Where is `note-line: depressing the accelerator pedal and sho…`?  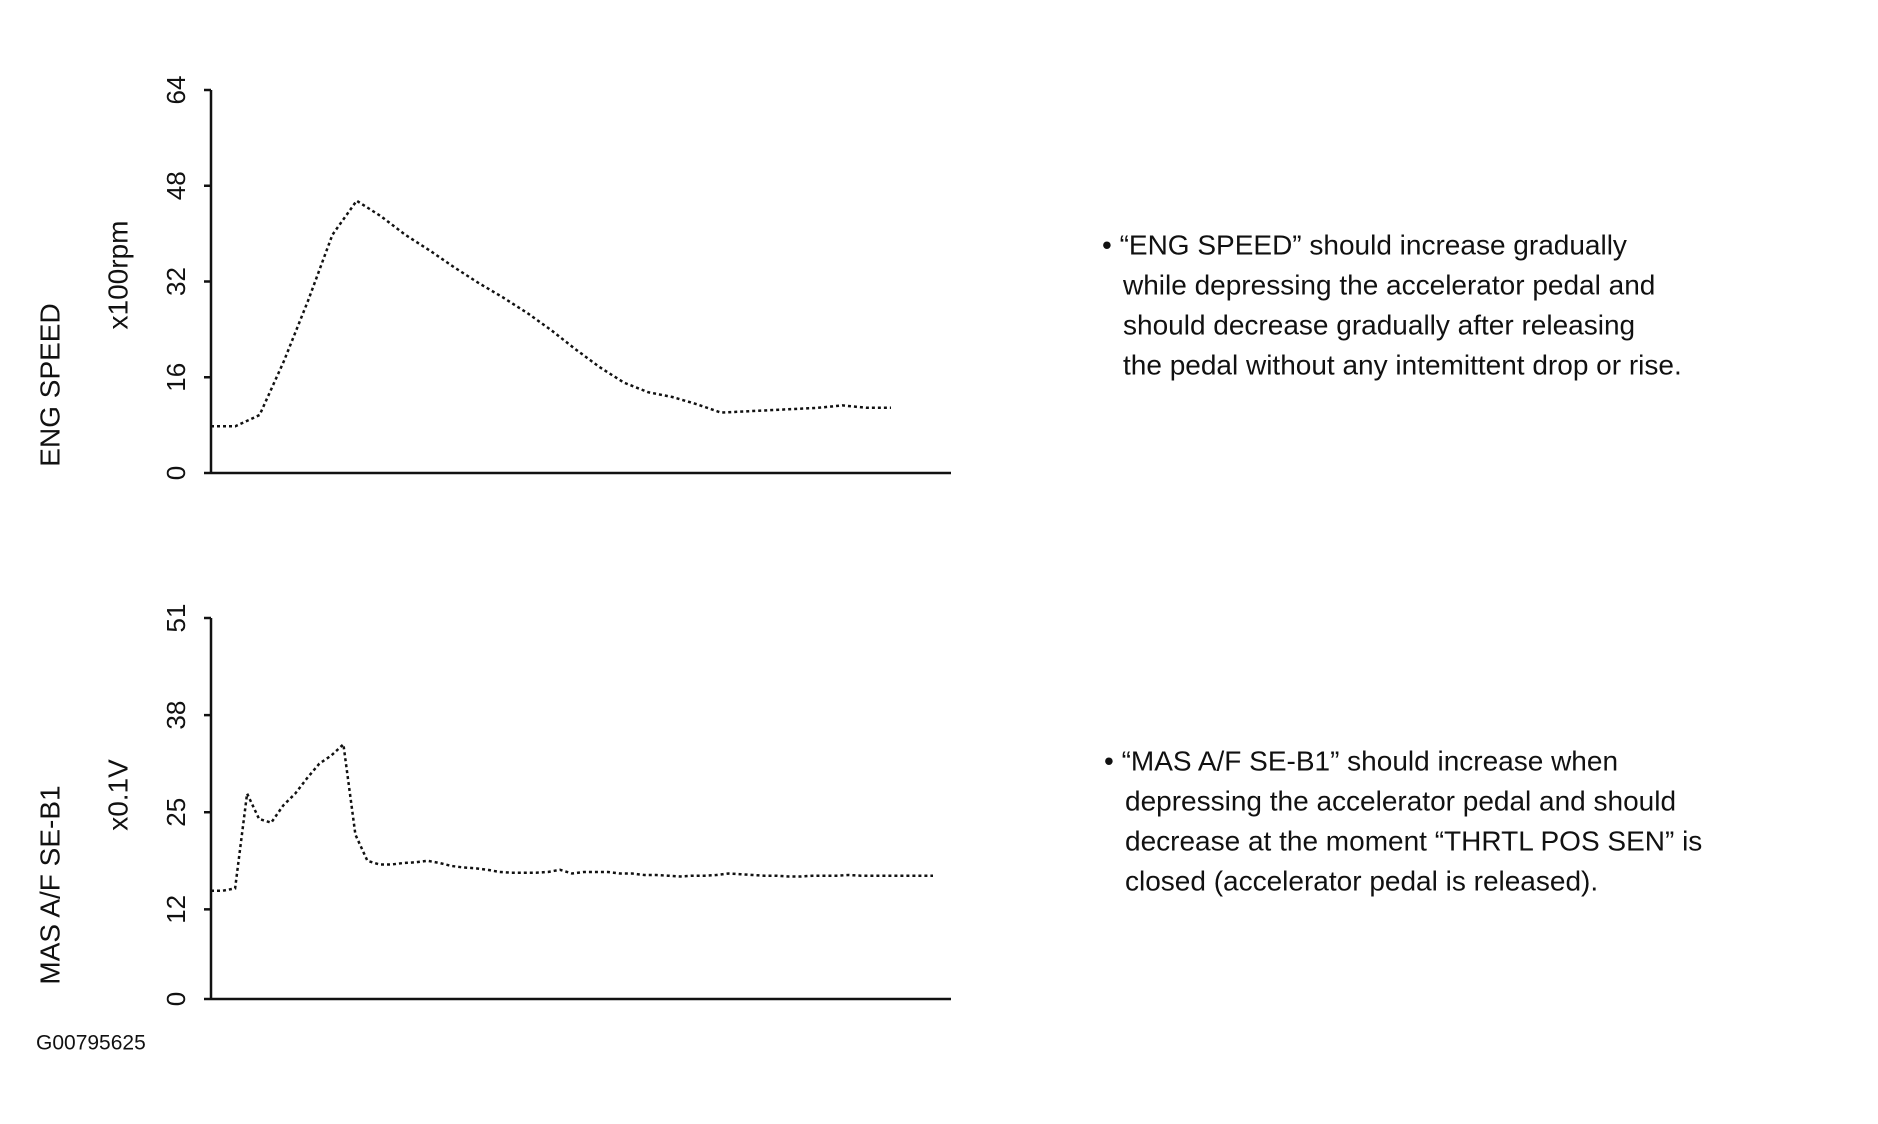 note-line: depressing the accelerator pedal and sho… is located at coordinates (1400, 800).